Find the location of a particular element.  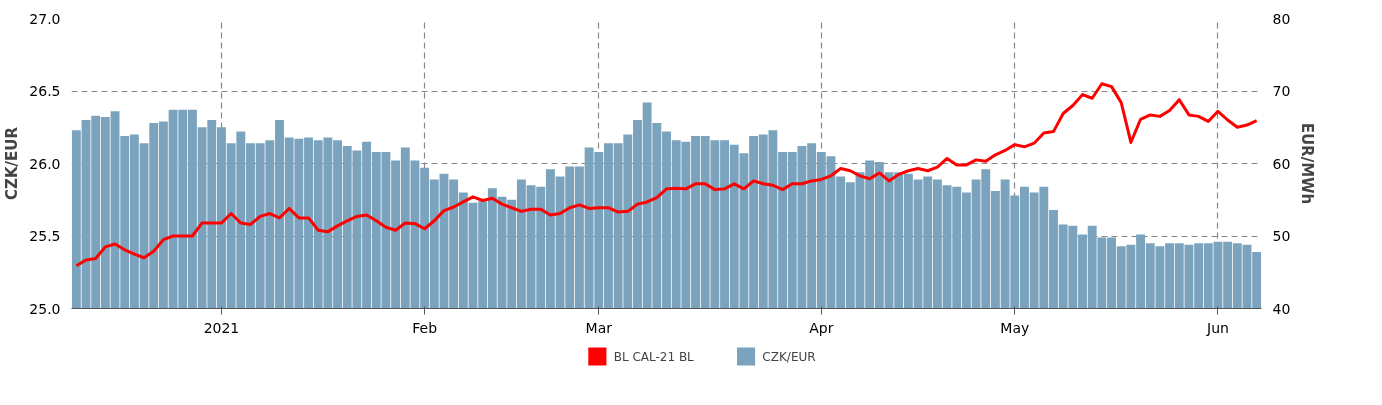

legend-label: BL CAL-21 BL is located at coordinates (654, 356).